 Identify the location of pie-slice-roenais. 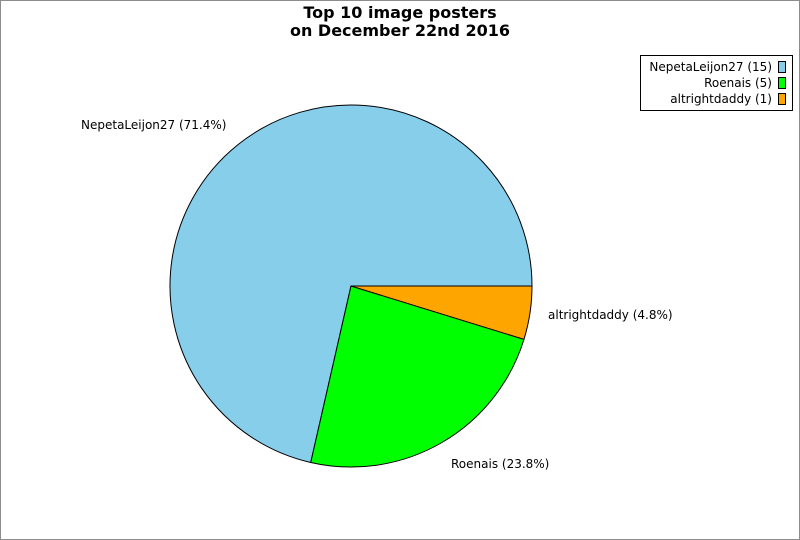
(417, 376).